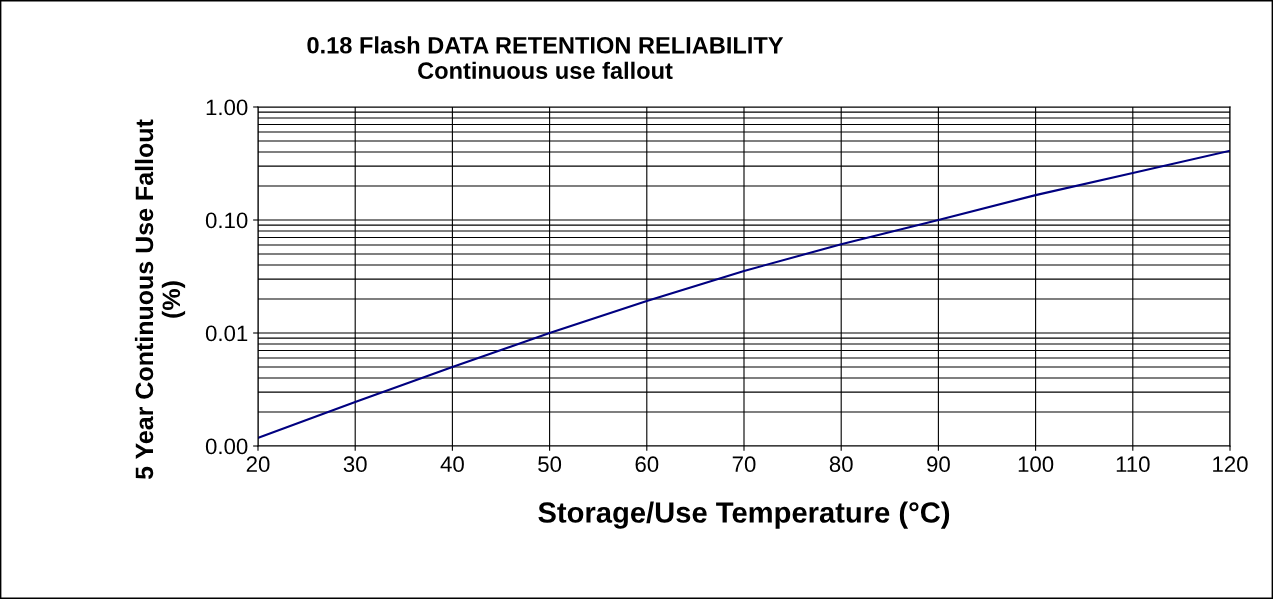  Describe the element at coordinates (355, 464) in the screenshot. I see `x-tick-label: 30` at that location.